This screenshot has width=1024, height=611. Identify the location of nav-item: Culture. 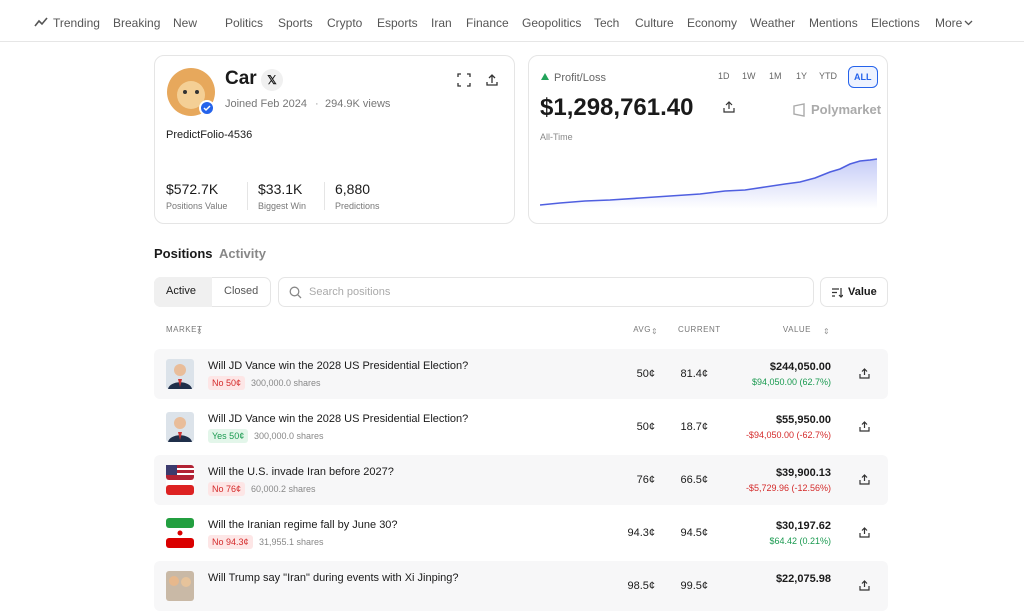
(654, 23).